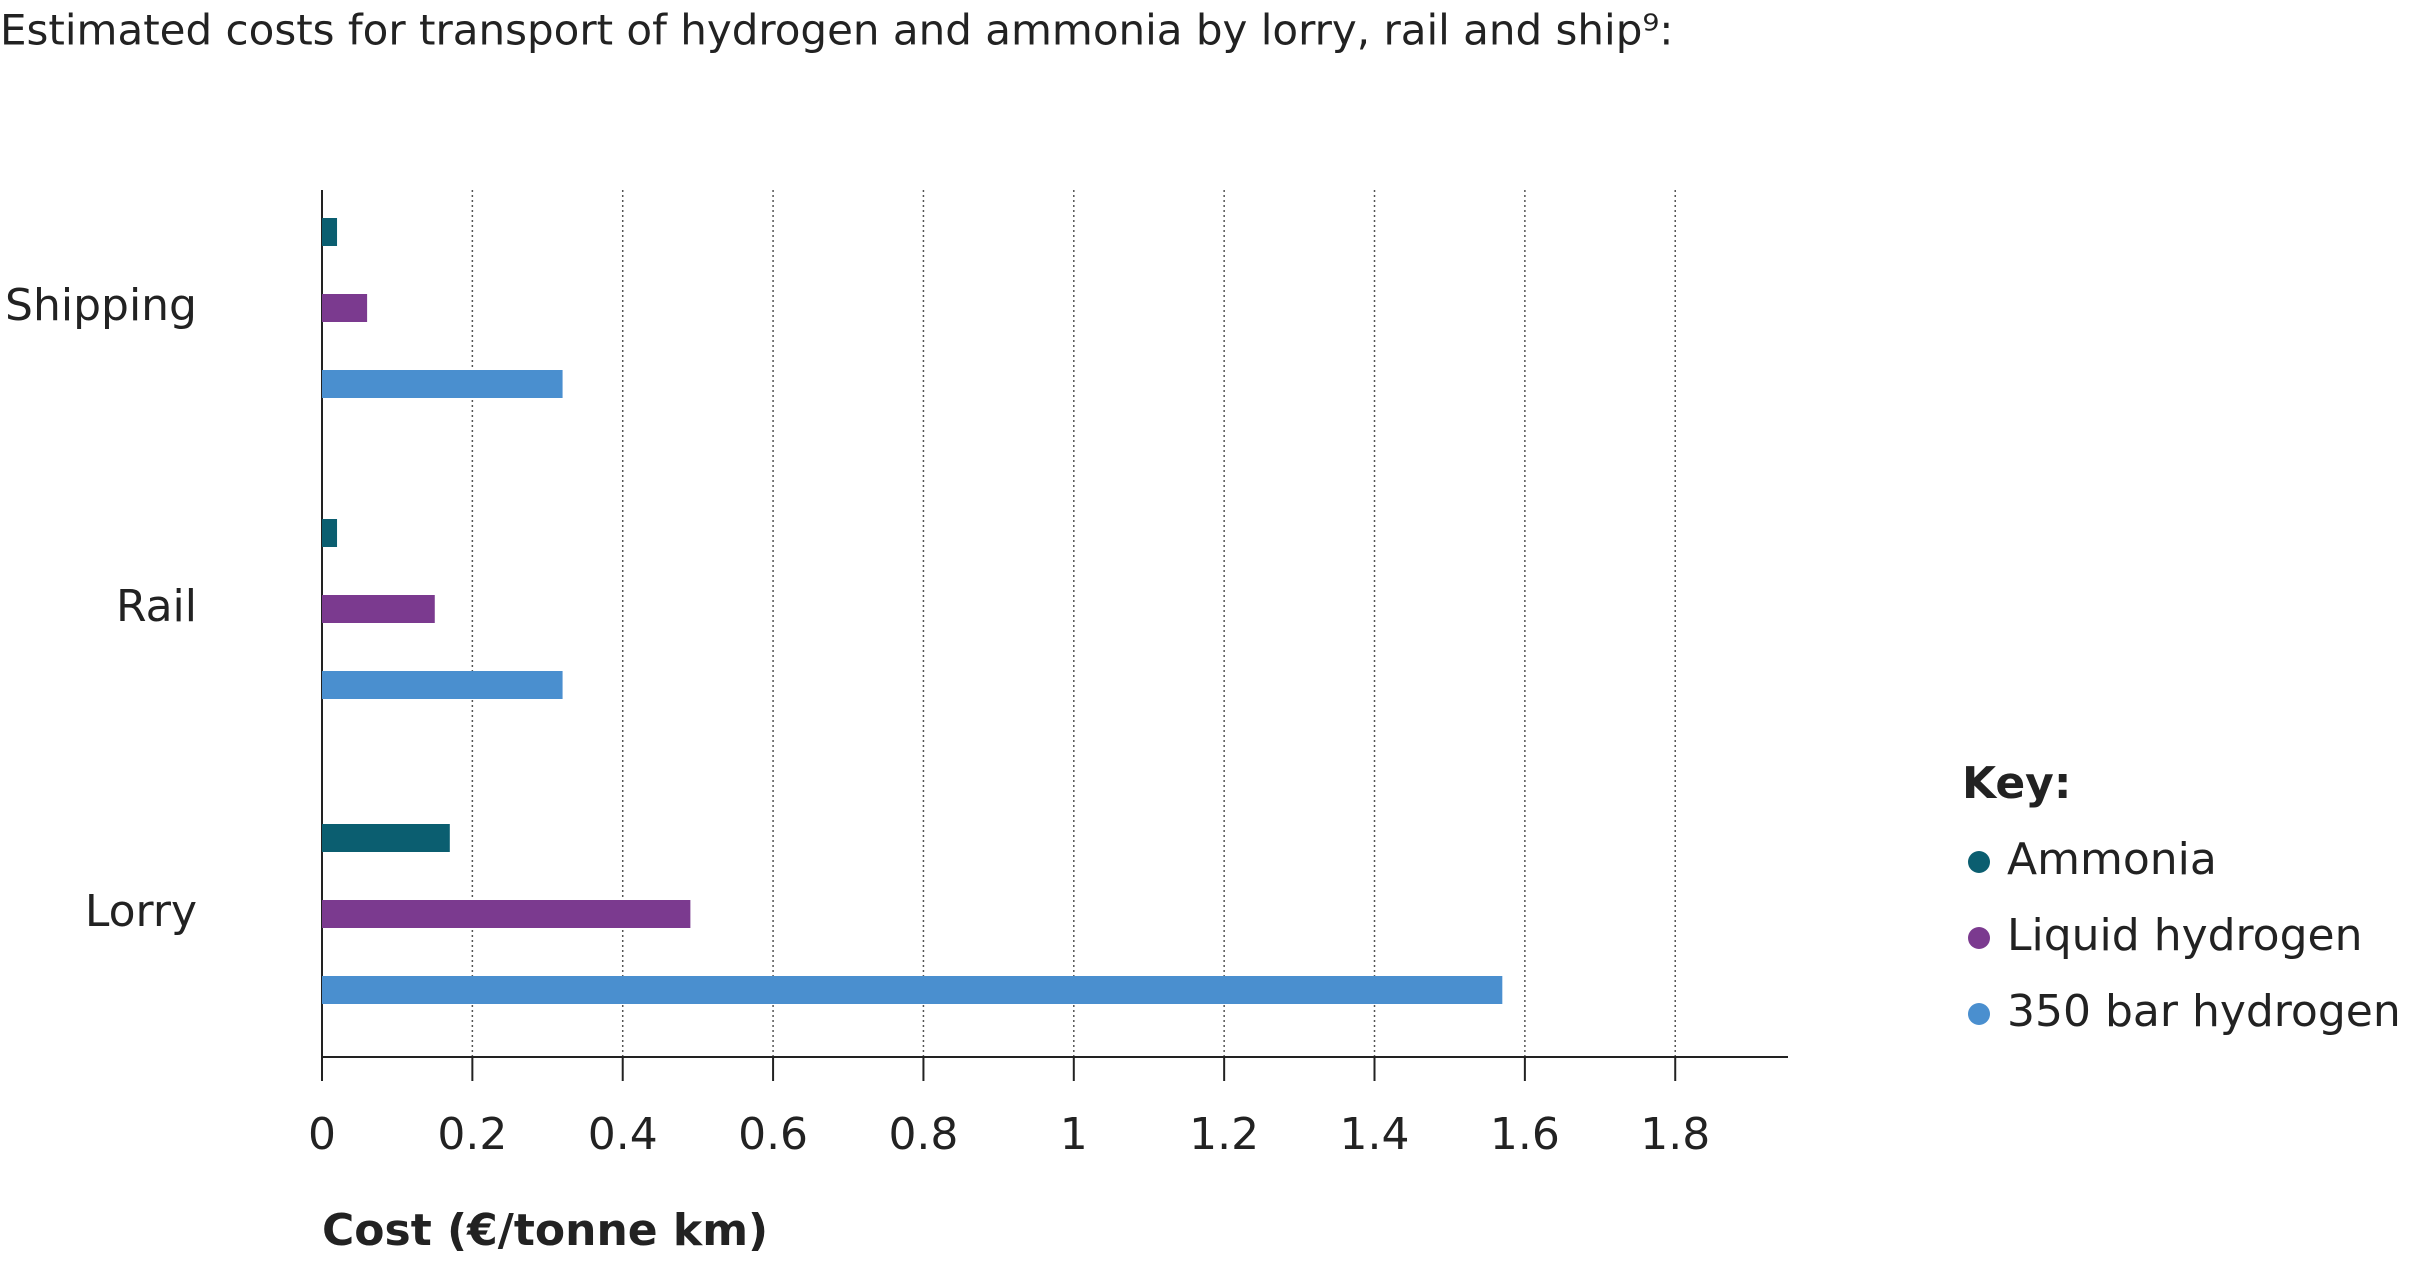 The width and height of the screenshot is (2419, 1265). I want to click on x-tick-label: 1.8, so click(1675, 1134).